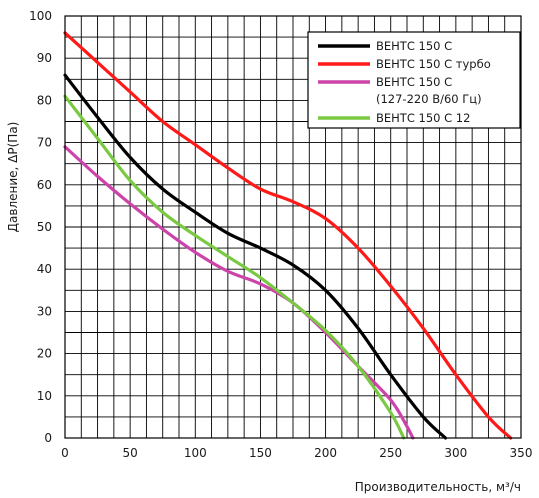 The height and width of the screenshot is (498, 539). Describe the element at coordinates (455, 453) in the screenshot. I see `x-tick-label: 300` at that location.